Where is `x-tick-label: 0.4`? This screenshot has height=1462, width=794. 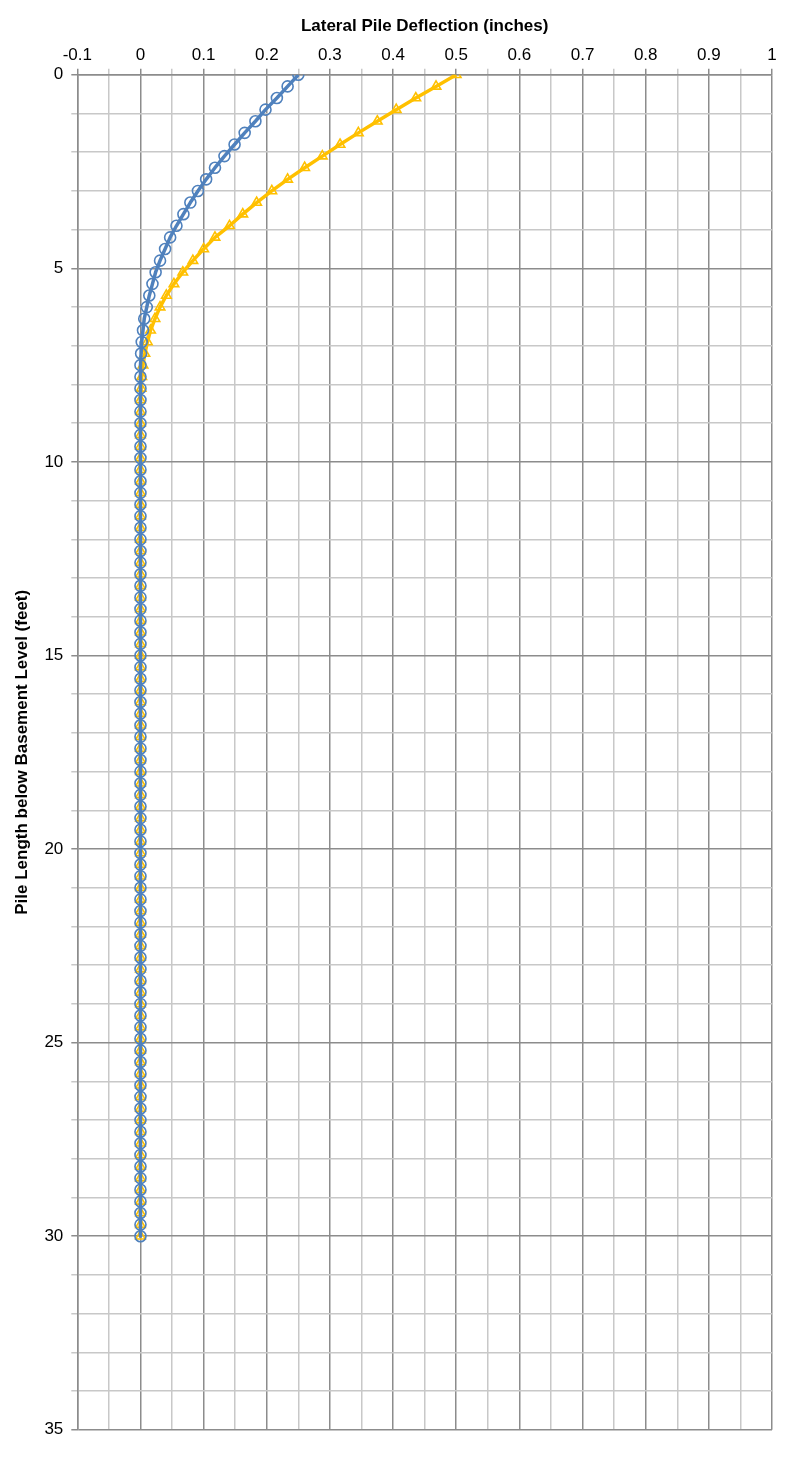 x-tick-label: 0.4 is located at coordinates (393, 55).